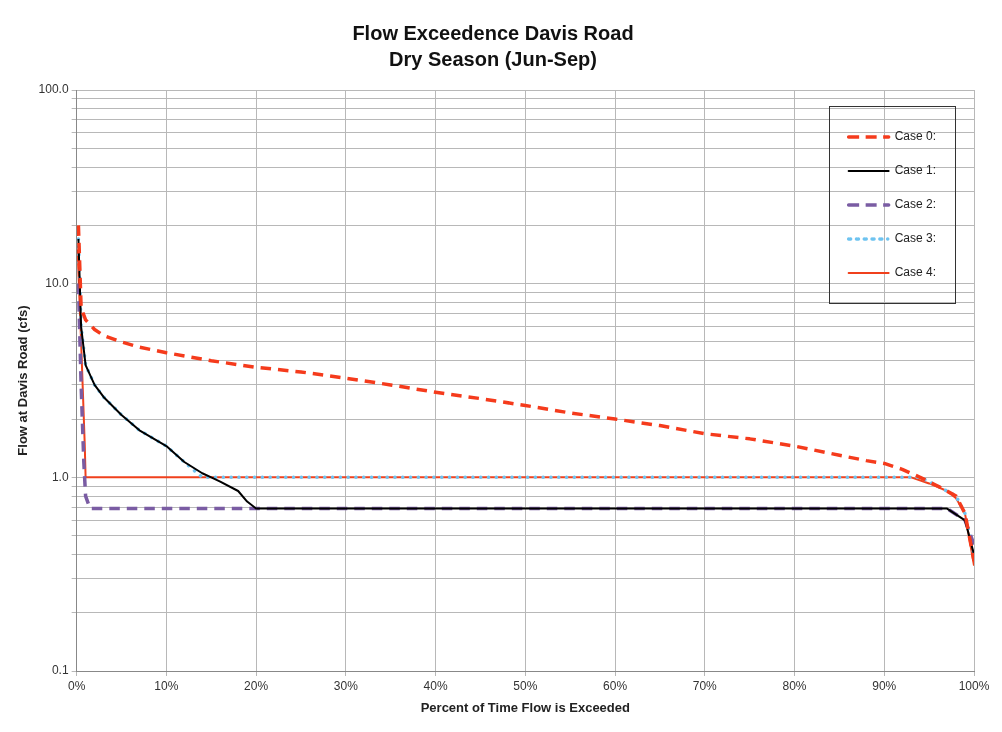 The image size is (1002, 732). What do you see at coordinates (915, 136) in the screenshot?
I see `legend-label: Case 0:` at bounding box center [915, 136].